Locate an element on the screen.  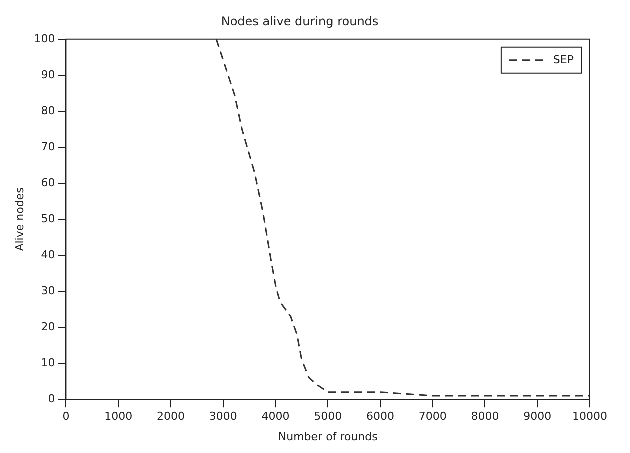
x-tick-label: 7000 is located at coordinates (432, 417).